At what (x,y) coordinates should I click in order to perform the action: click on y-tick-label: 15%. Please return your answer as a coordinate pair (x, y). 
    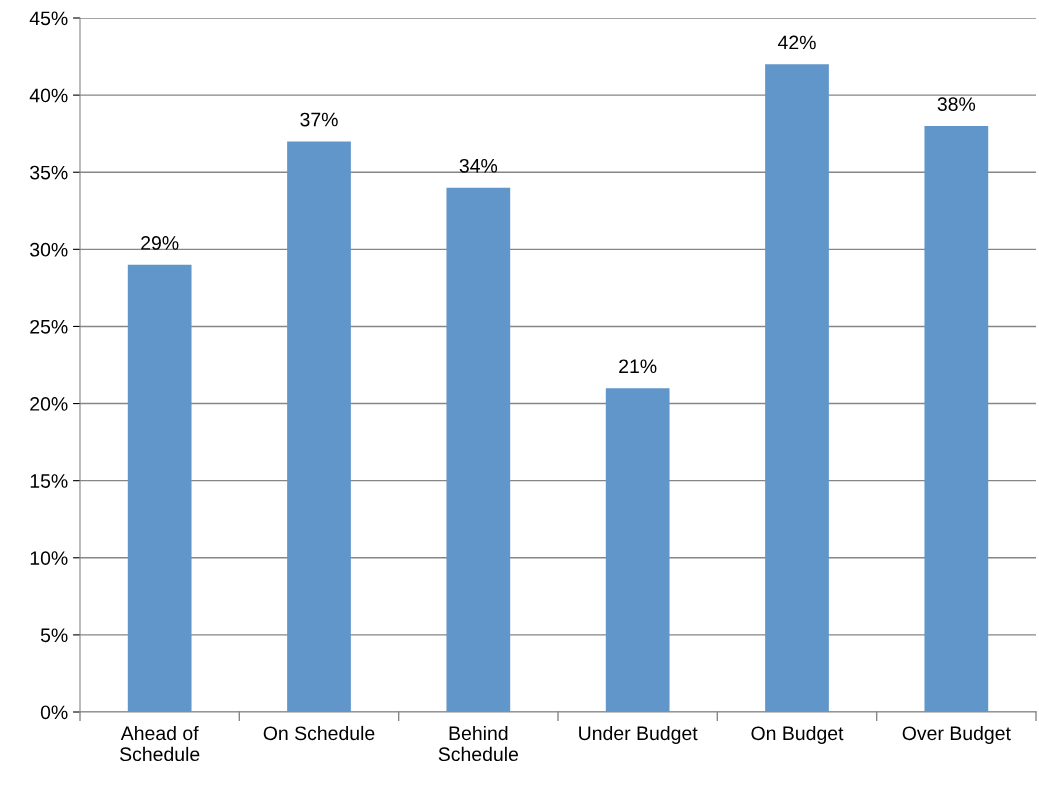
    Looking at the image, I should click on (49, 481).